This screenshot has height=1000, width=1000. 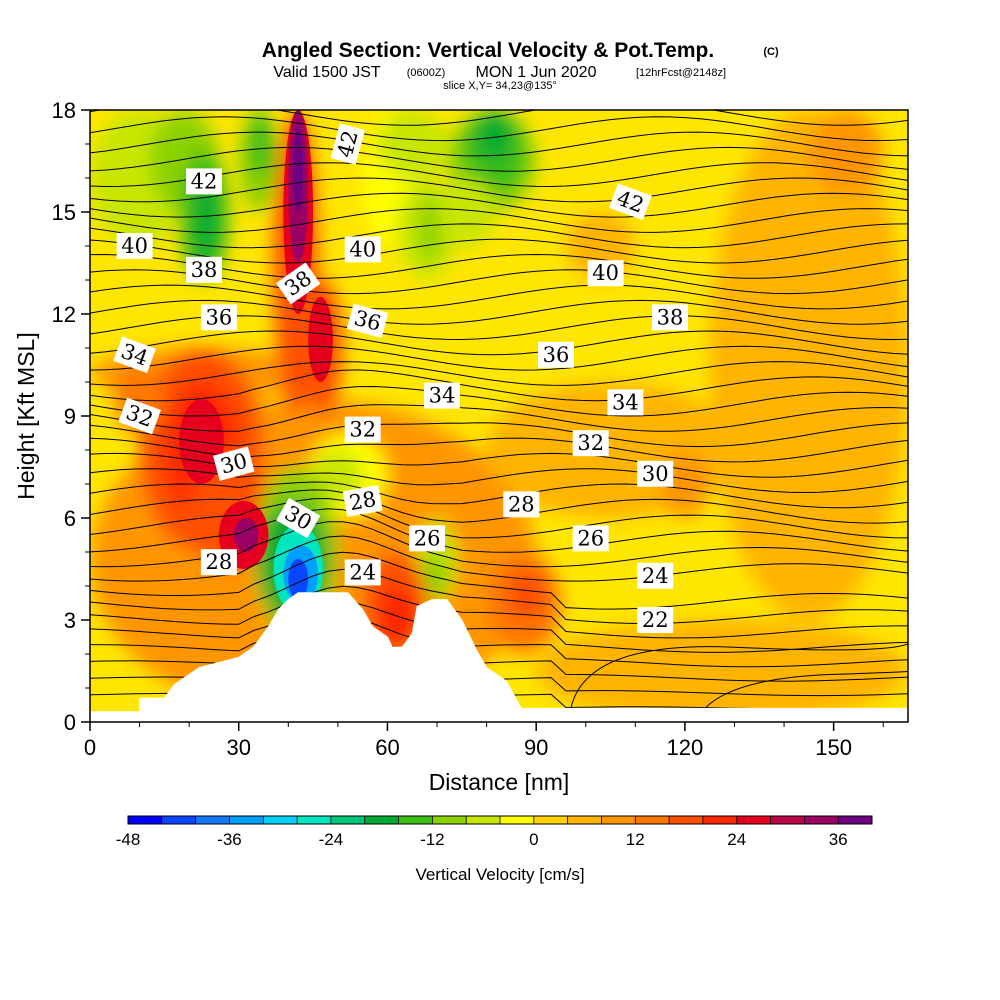 What do you see at coordinates (238, 747) in the screenshot?
I see `x-tick-label: 30` at bounding box center [238, 747].